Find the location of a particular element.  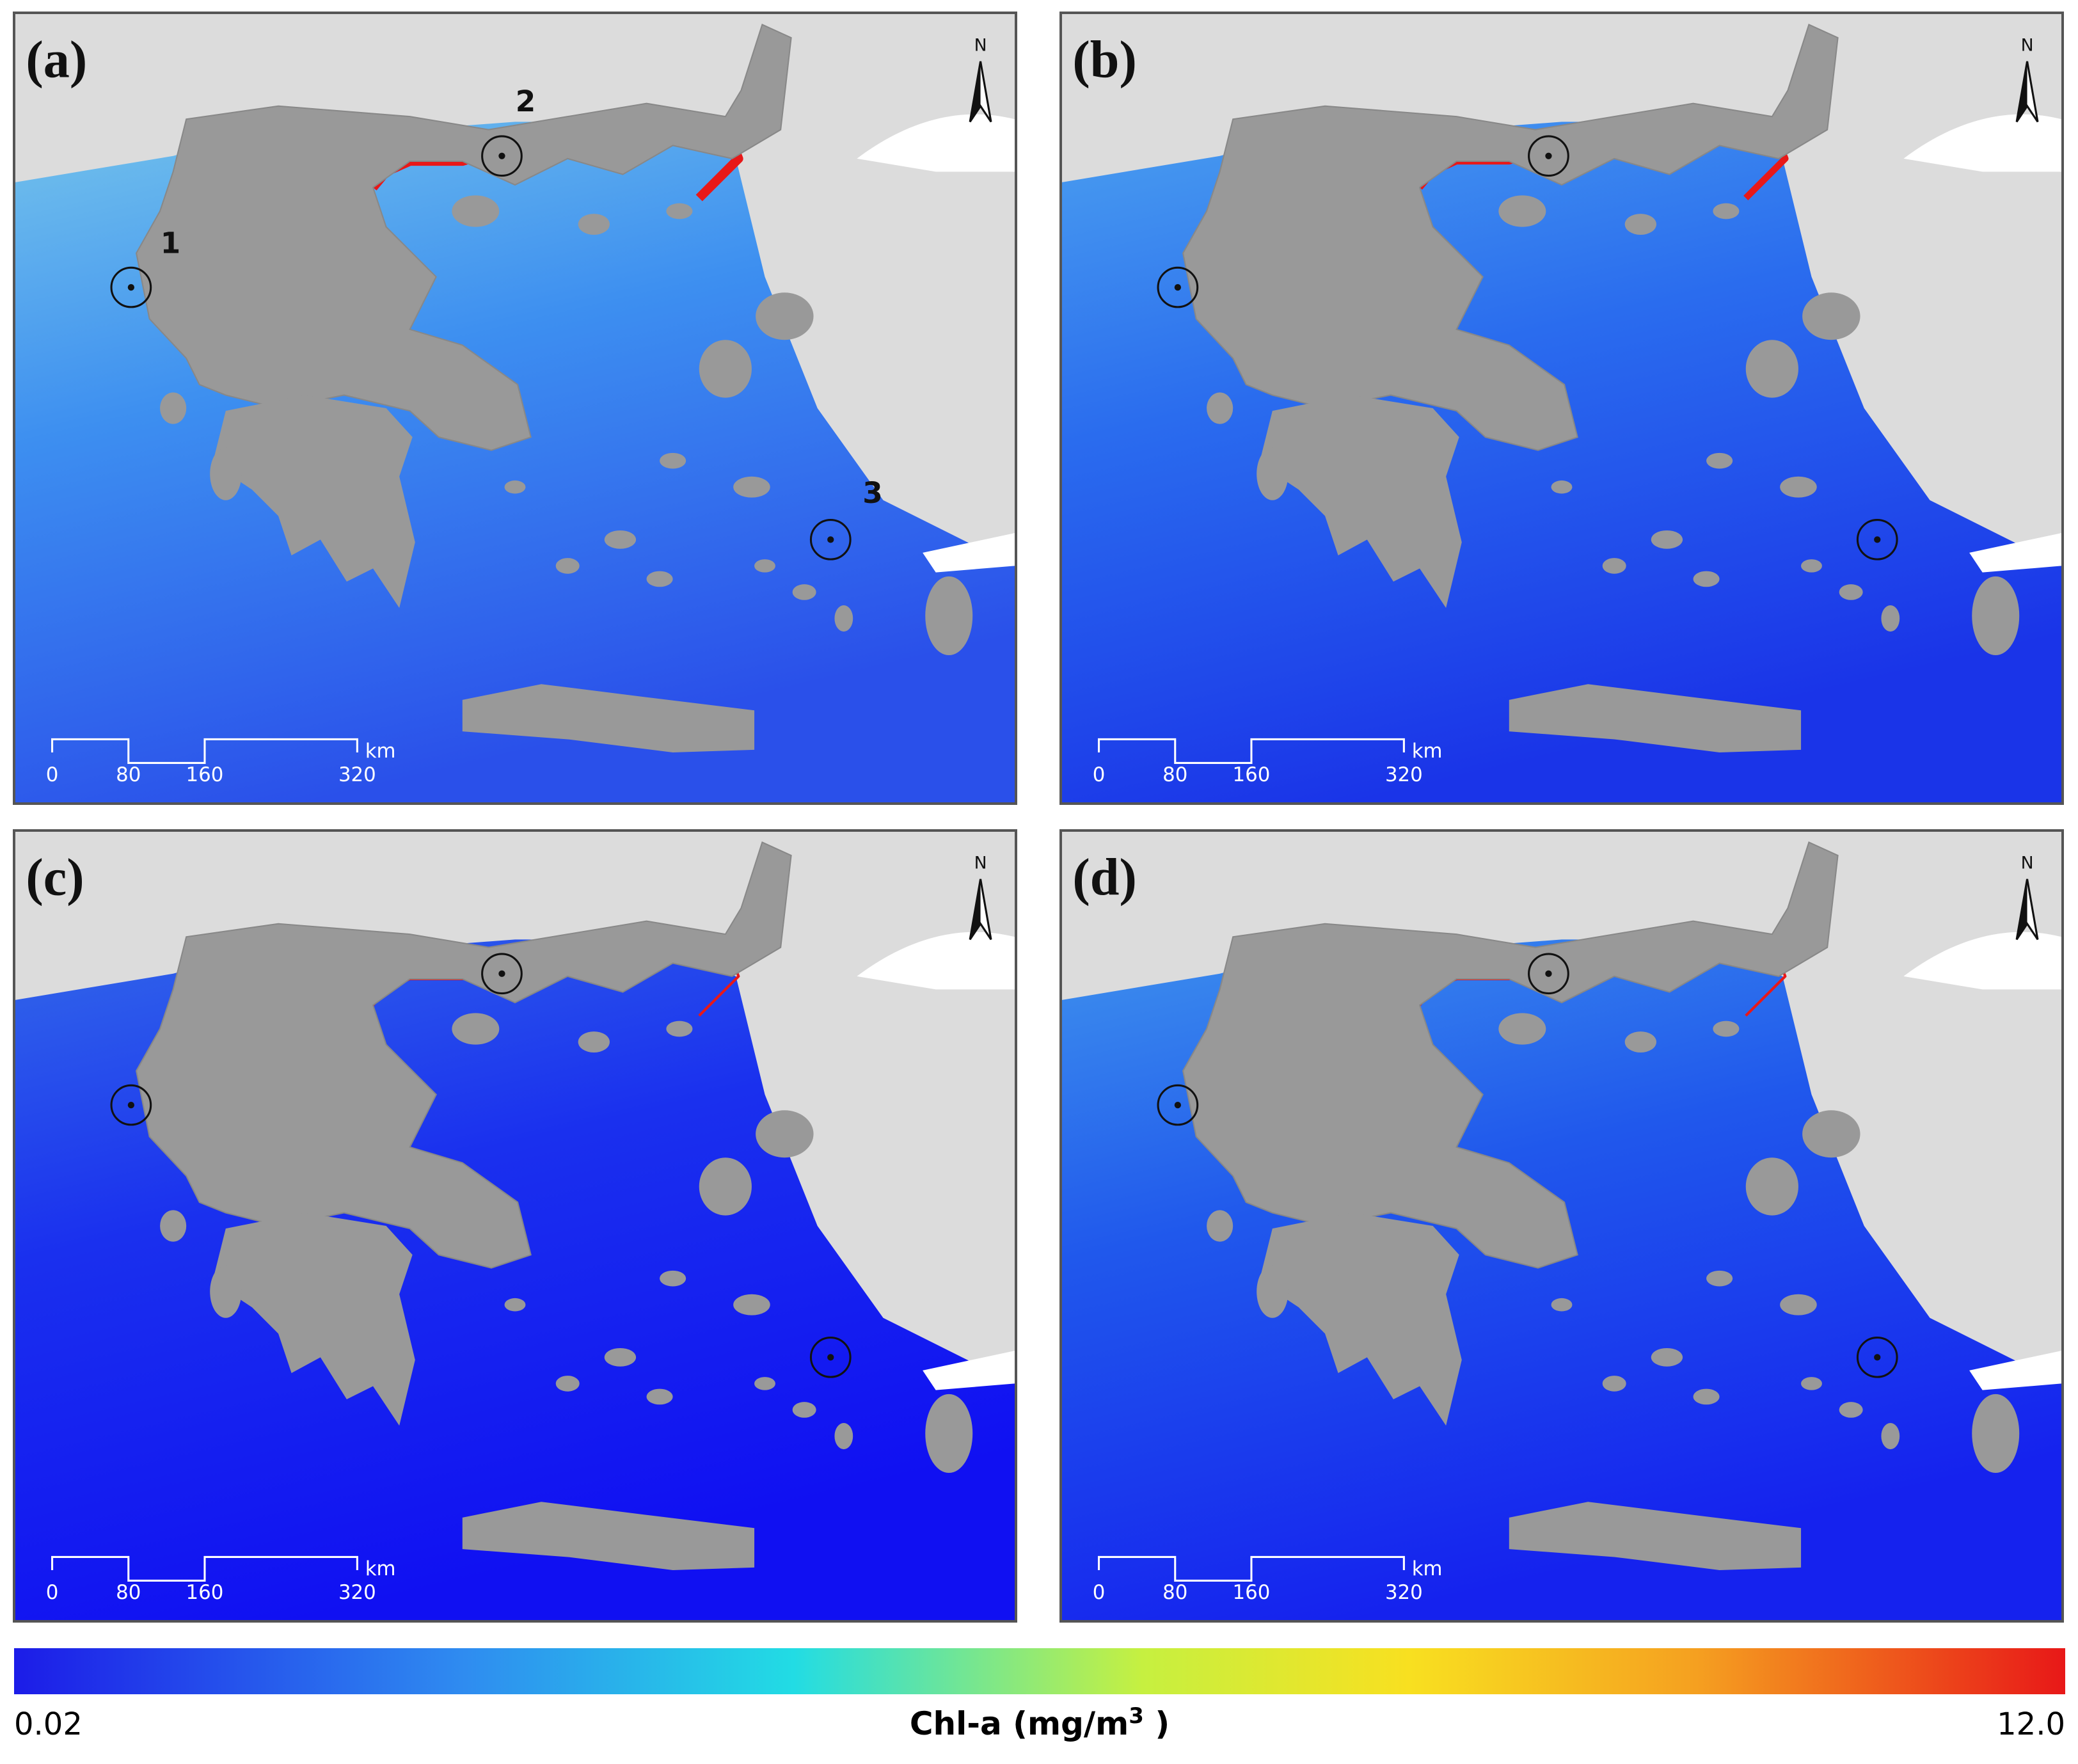

panel-label: (b) is located at coordinates (1104, 60).